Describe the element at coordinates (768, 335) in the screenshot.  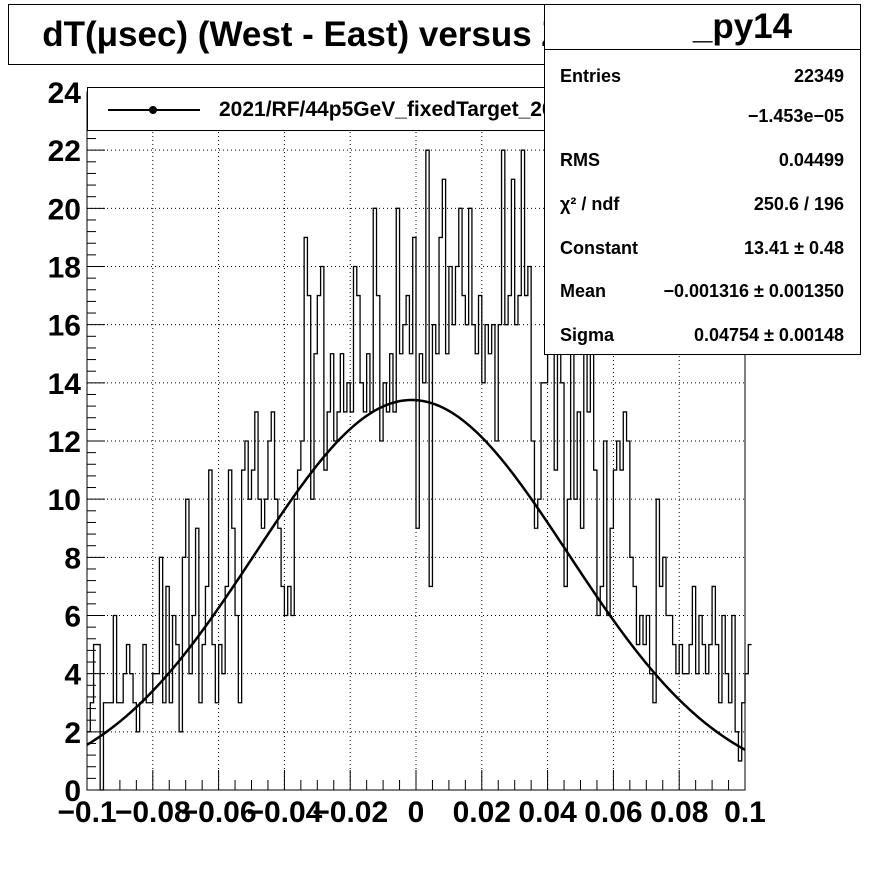
I see `stat-value: 0.04754 ± 0.00148` at that location.